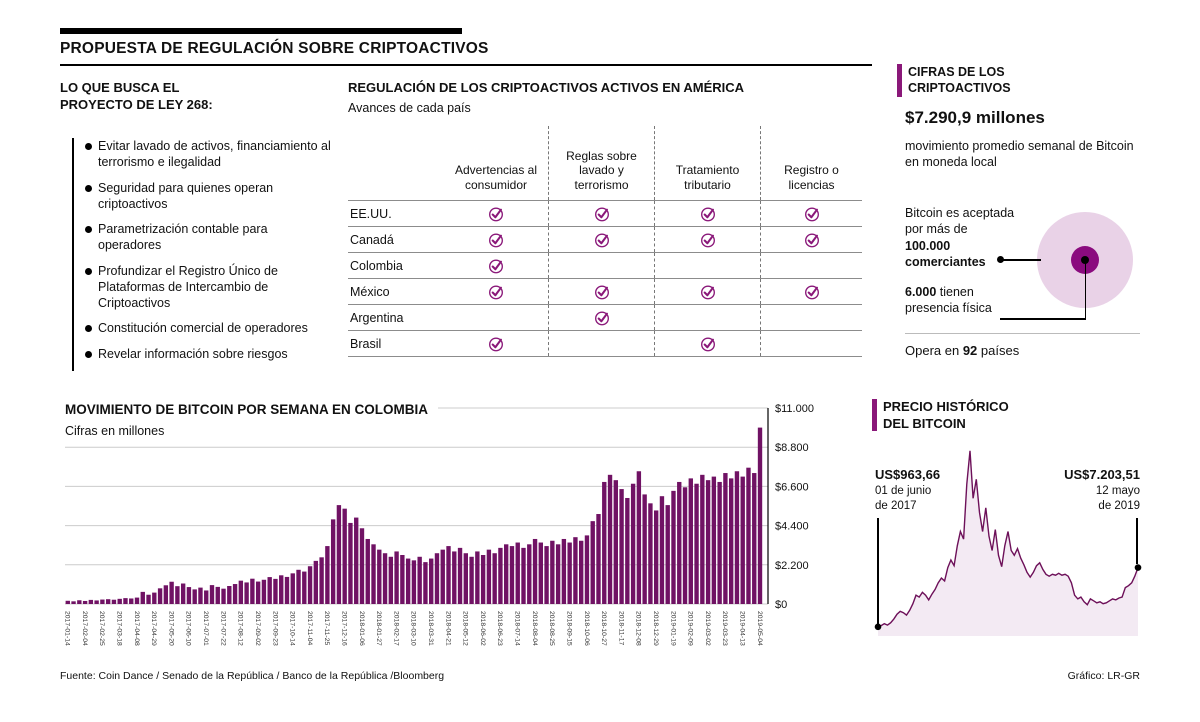 This screenshot has width=1200, height=722. Describe the element at coordinates (101, 628) in the screenshot. I see `x-axis-tick-label: 2017-02-25` at that location.